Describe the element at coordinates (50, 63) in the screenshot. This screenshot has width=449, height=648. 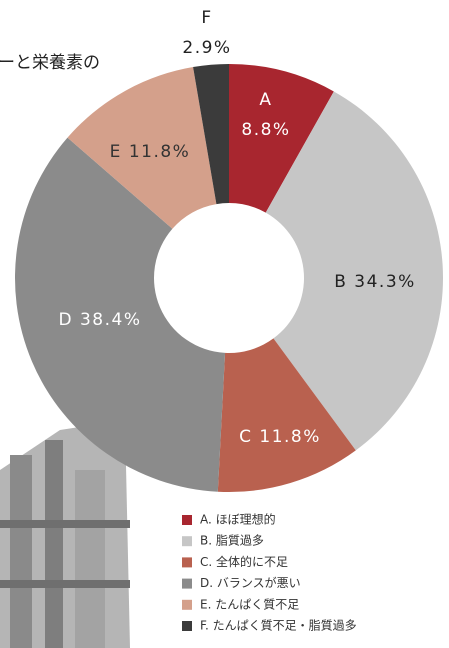
I see `chart-title: ーと栄養素の` at that location.